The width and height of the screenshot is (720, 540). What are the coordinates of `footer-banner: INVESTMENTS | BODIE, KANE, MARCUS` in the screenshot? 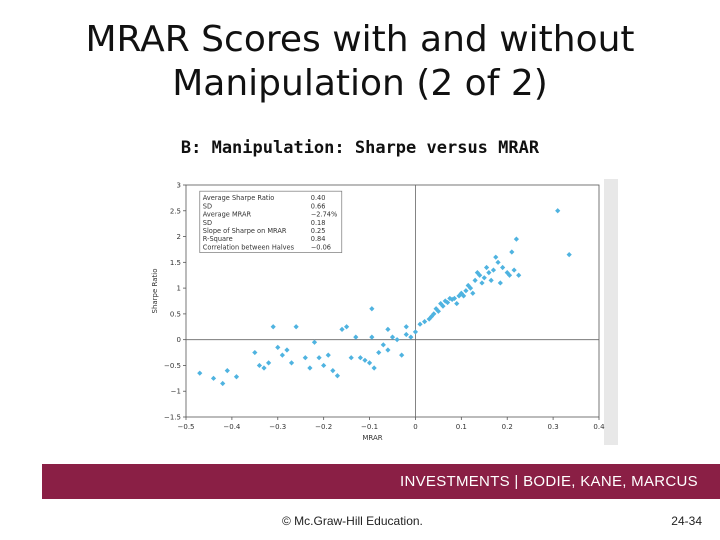 It's located at (381, 481).